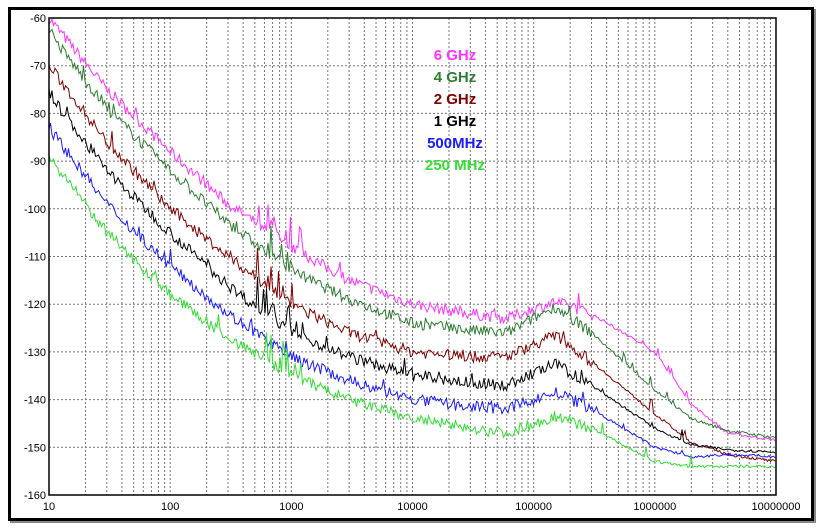 The width and height of the screenshot is (823, 530). What do you see at coordinates (455, 55) in the screenshot?
I see `legend-entry: 6 GHz` at bounding box center [455, 55].